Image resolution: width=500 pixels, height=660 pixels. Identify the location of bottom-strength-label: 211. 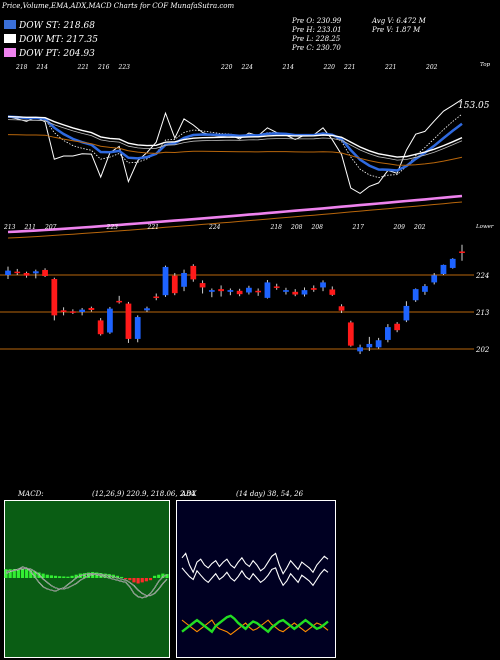
(30, 227).